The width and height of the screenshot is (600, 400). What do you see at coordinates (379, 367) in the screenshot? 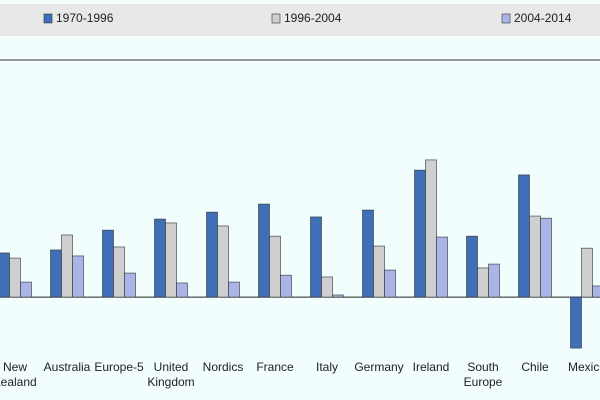
I see `x-tick-label: Germany` at bounding box center [379, 367].